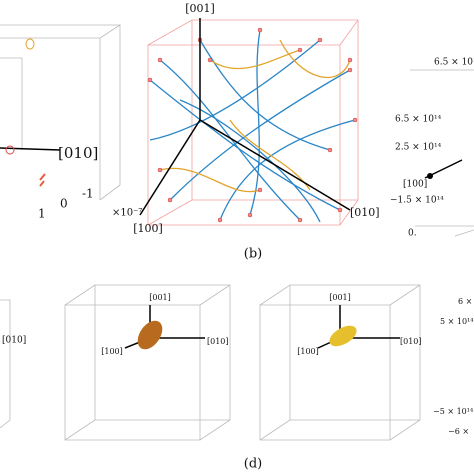 Image resolution: width=474 pixels, height=474 pixels. I want to click on caption: (b), so click(253, 254).